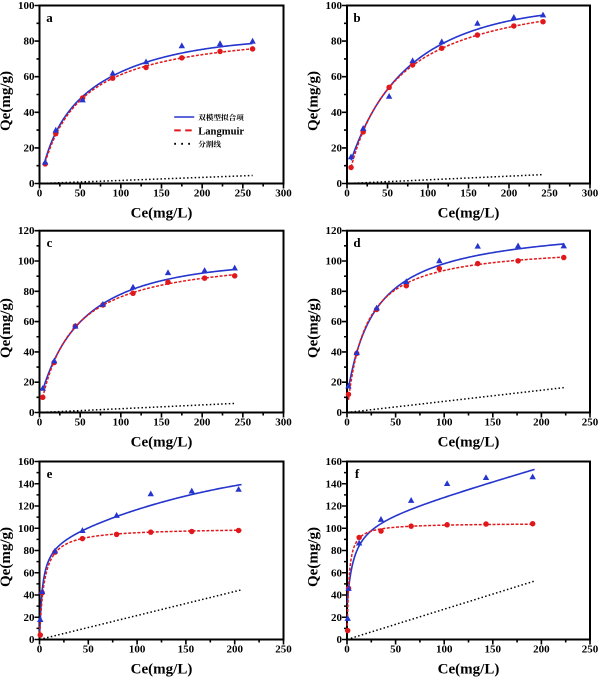 This screenshot has height=680, width=600. I want to click on svg-text: f, so click(357, 473).